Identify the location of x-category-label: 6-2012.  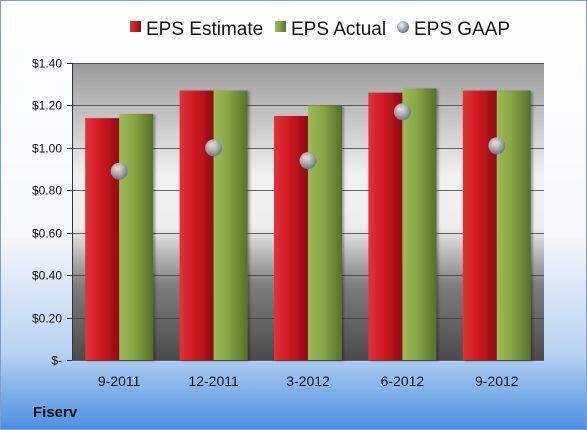
(403, 381).